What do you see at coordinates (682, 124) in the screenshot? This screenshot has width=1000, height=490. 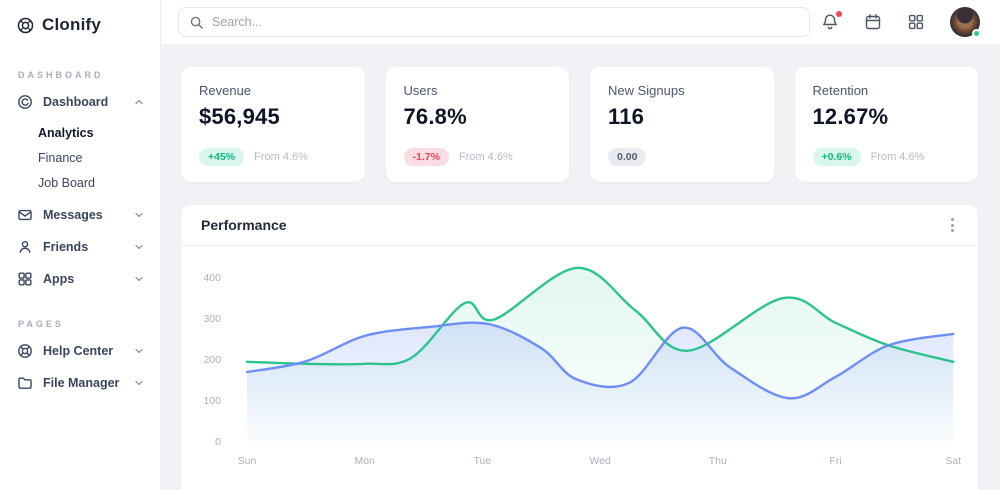 I see `stat-card-new-signups: New Signups 116 0.00` at bounding box center [682, 124].